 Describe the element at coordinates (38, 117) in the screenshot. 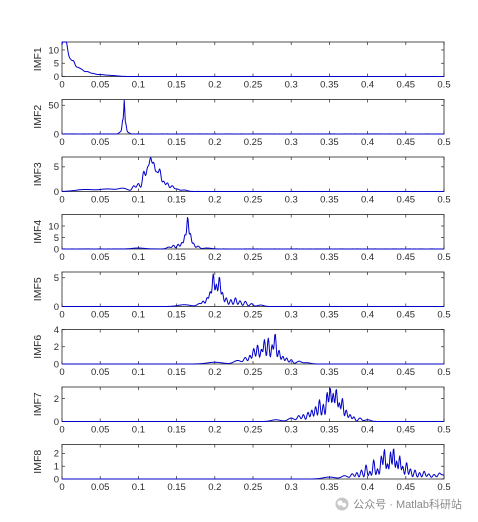

I see `y-axis-label: IMF2` at that location.